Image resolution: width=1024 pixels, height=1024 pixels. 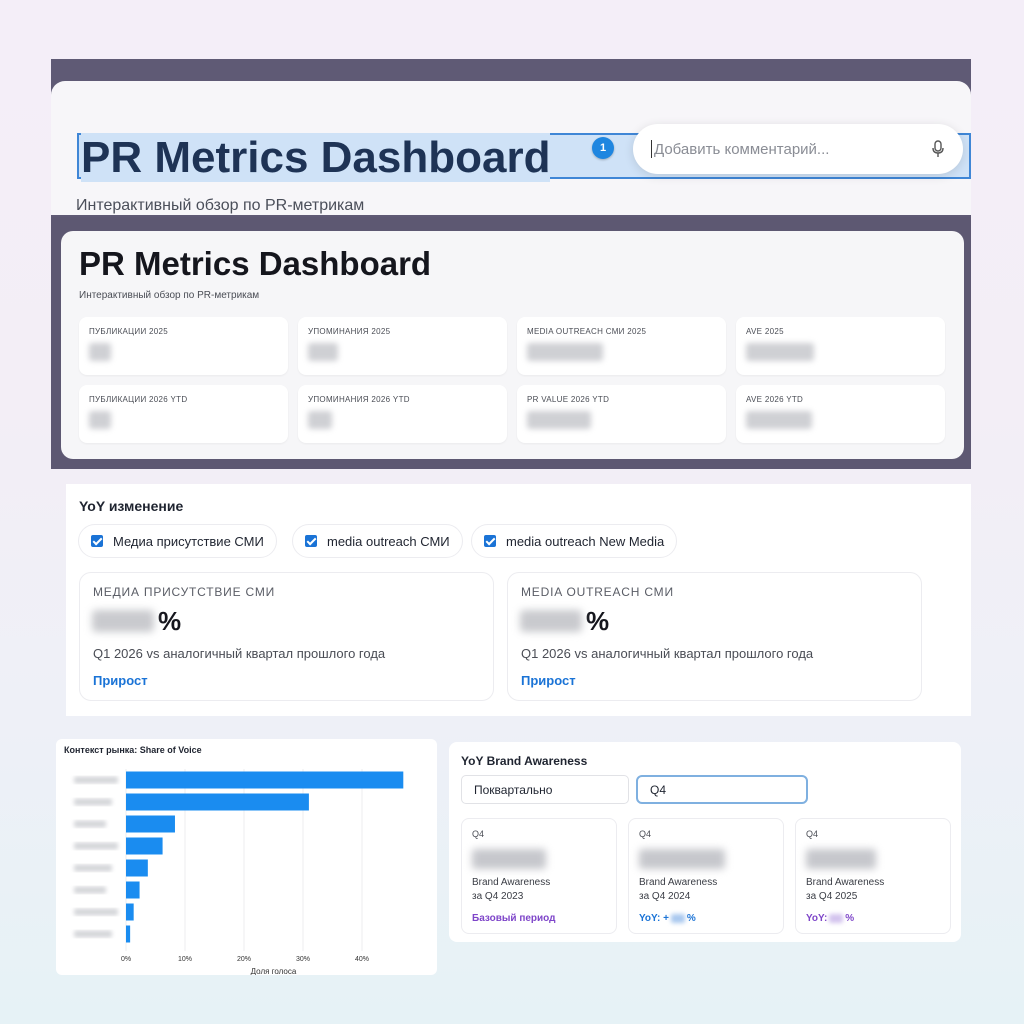 I want to click on filter-label: media outreach New Media, so click(x=585, y=541).